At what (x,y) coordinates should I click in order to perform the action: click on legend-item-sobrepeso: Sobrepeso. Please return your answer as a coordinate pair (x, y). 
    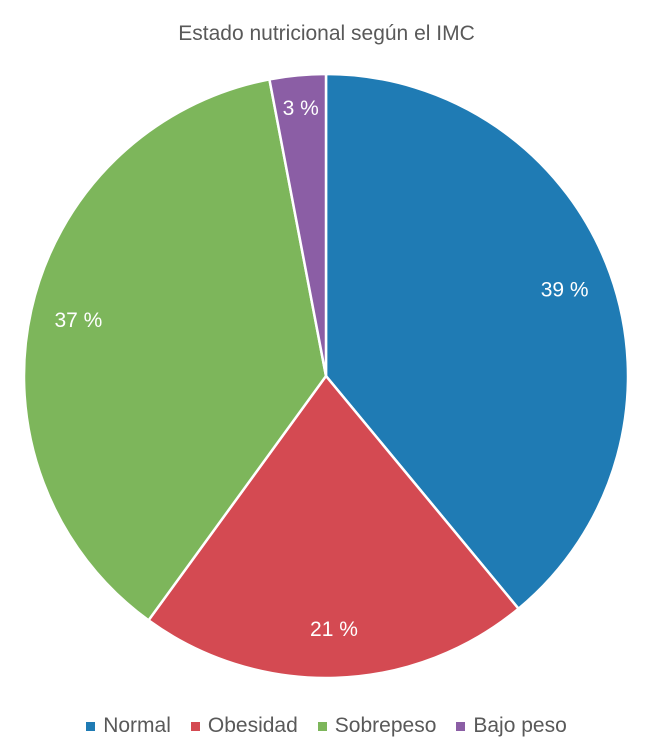
    Looking at the image, I should click on (377, 726).